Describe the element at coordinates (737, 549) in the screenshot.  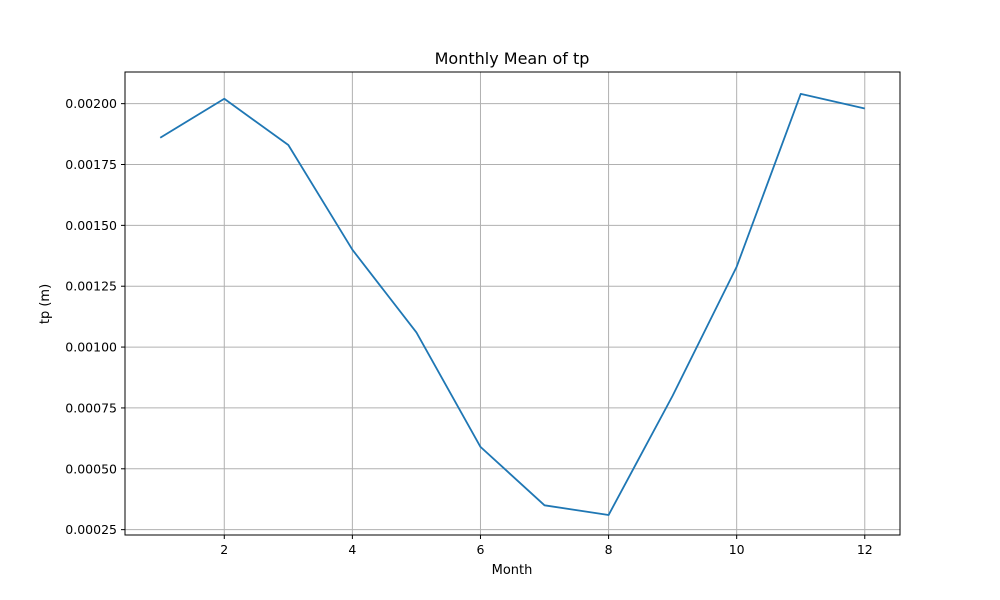
I see `x-tick-label: 10` at that location.